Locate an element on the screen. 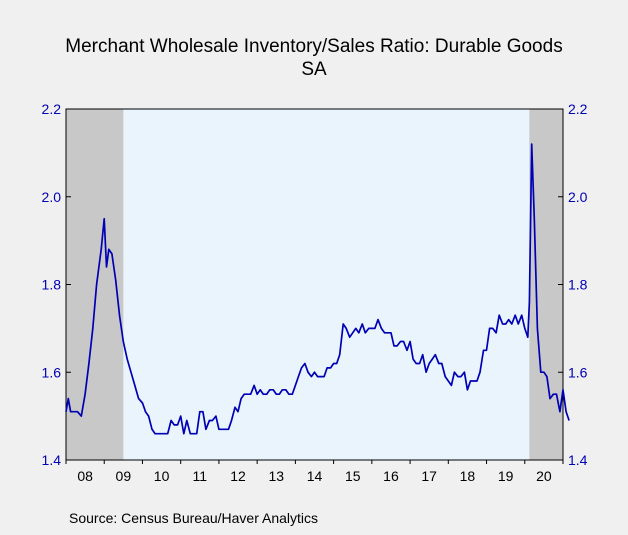 The height and width of the screenshot is (535, 628). y-axis-left: 1.4 1.6 1.8 2.0 2.2 is located at coordinates (56, 284).